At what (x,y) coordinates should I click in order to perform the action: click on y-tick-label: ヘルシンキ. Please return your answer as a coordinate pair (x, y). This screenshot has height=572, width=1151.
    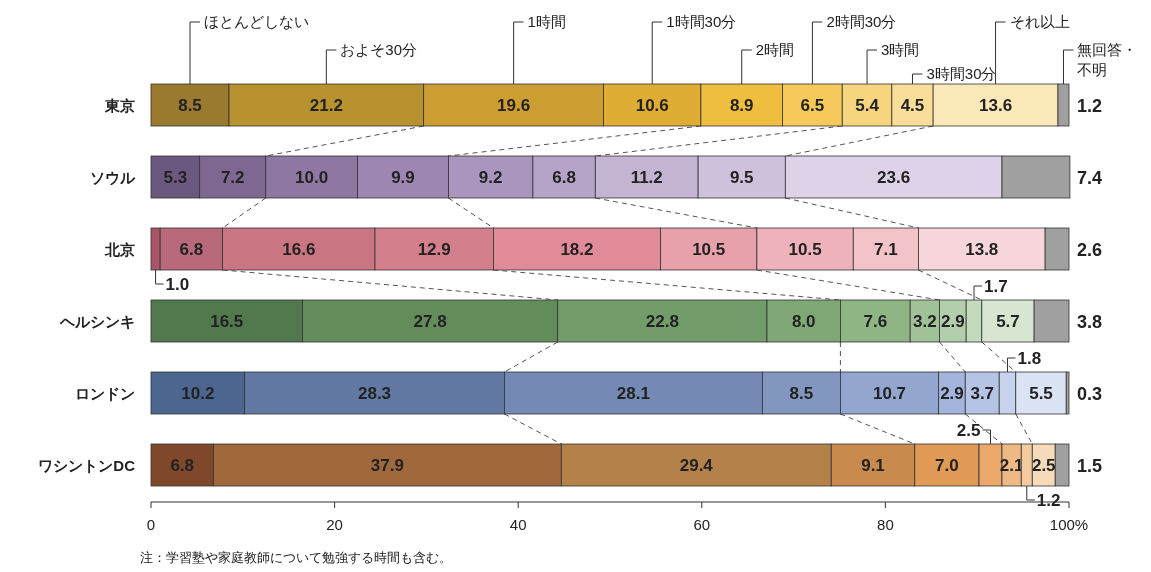
    Looking at the image, I should click on (97, 321).